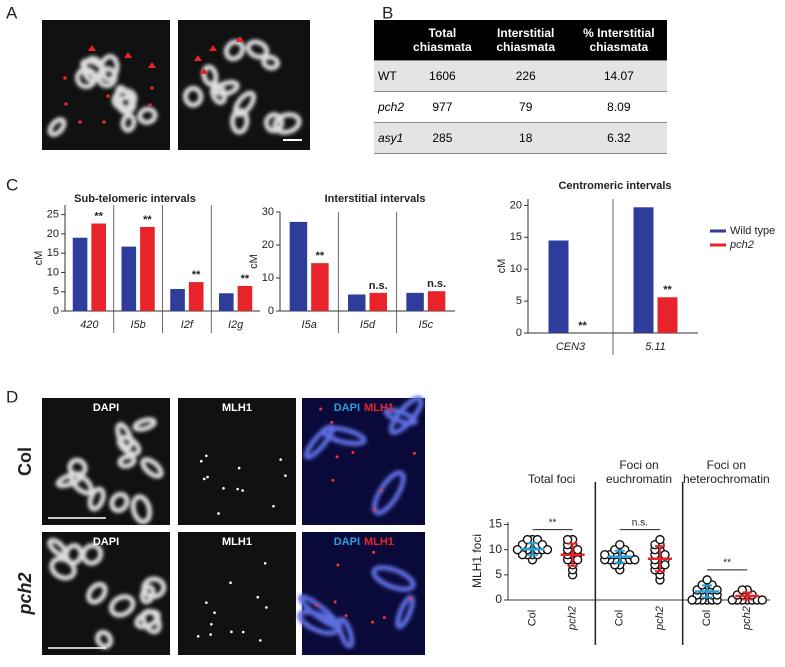  What do you see at coordinates (53, 215) in the screenshot?
I see `y-tick-label: 25` at bounding box center [53, 215].